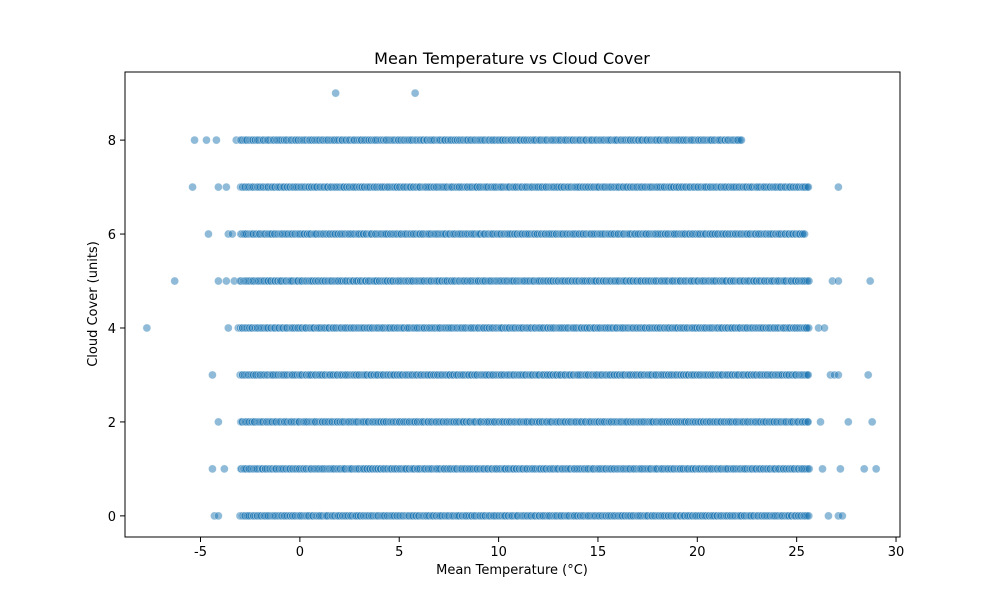 Image resolution: width=1000 pixels, height=600 pixels. Describe the element at coordinates (598, 552) in the screenshot. I see `x-tick-label: 15` at that location.